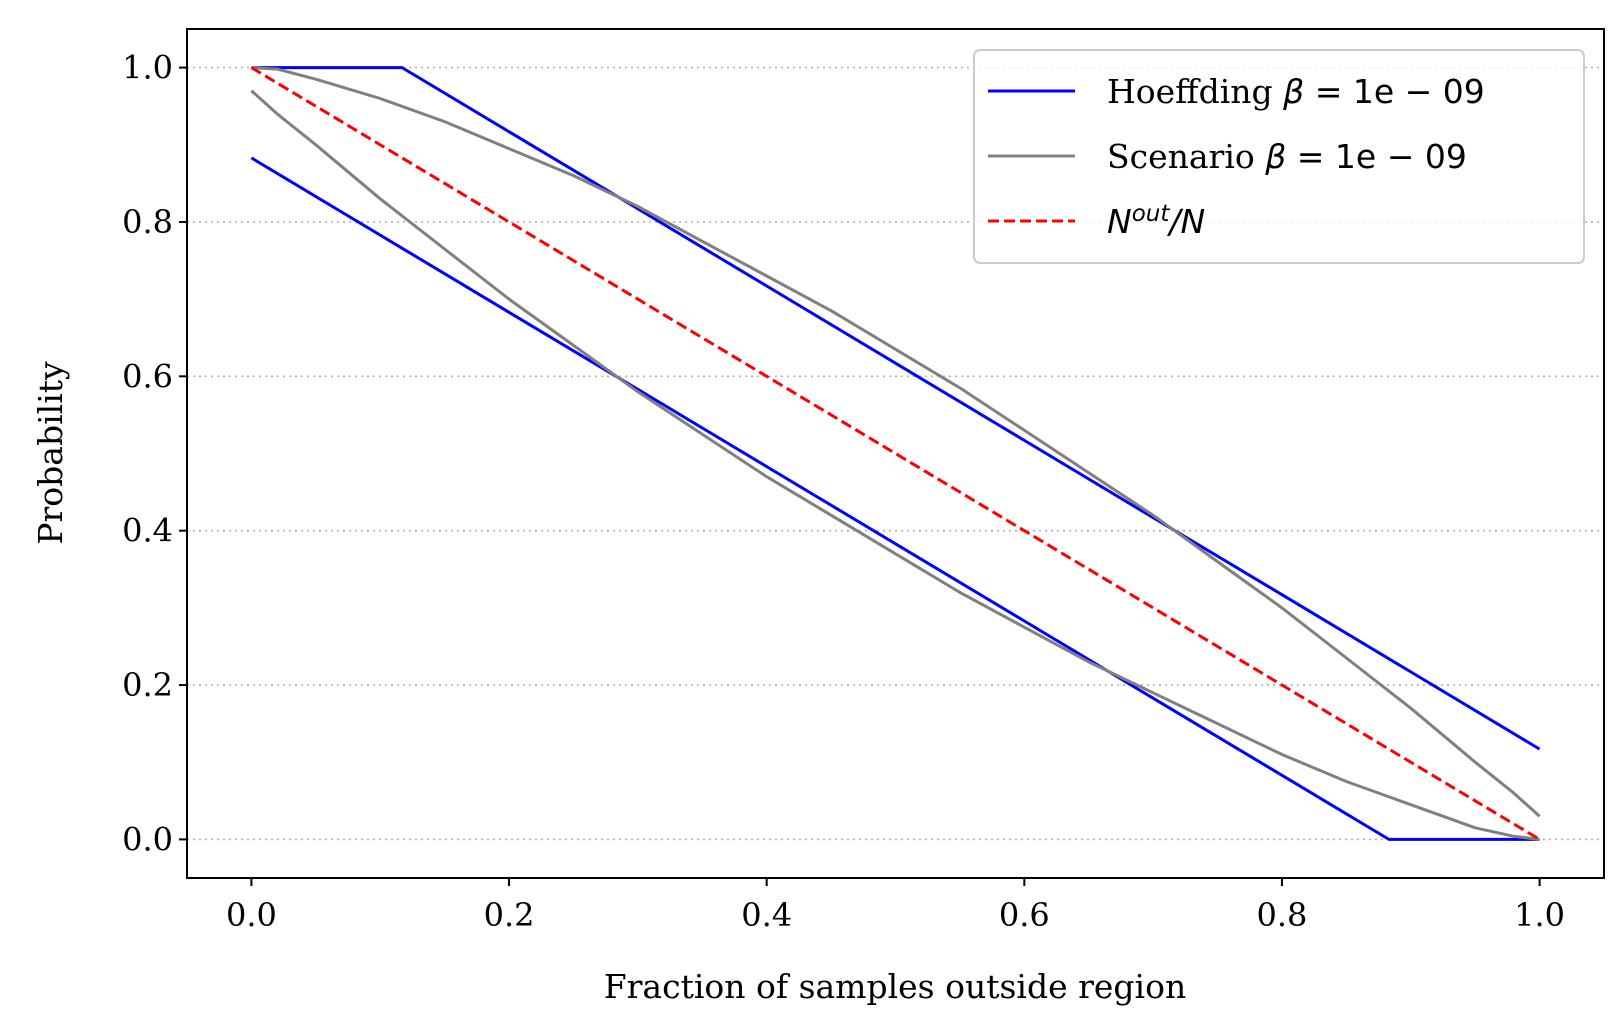 The image size is (1623, 1032). I want to click on x-tick-label: 0.6, so click(1024, 915).